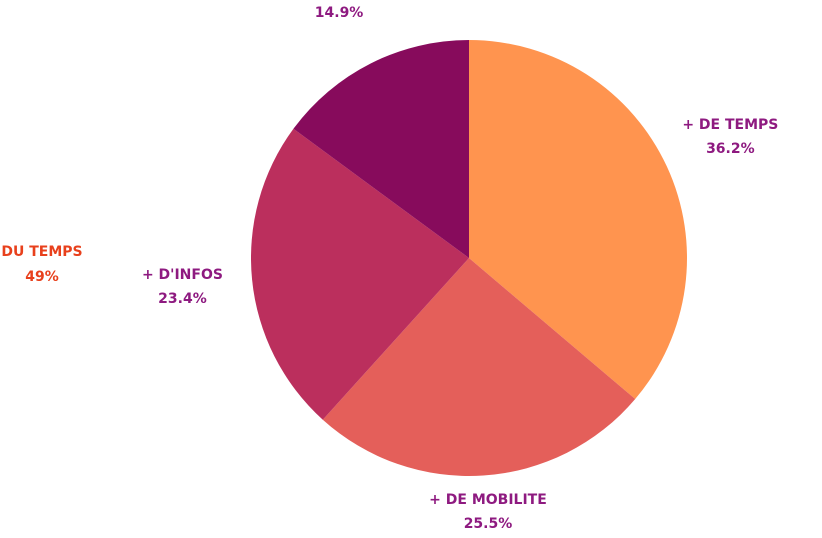  Describe the element at coordinates (42, 277) in the screenshot. I see `annotation: 49%` at that location.